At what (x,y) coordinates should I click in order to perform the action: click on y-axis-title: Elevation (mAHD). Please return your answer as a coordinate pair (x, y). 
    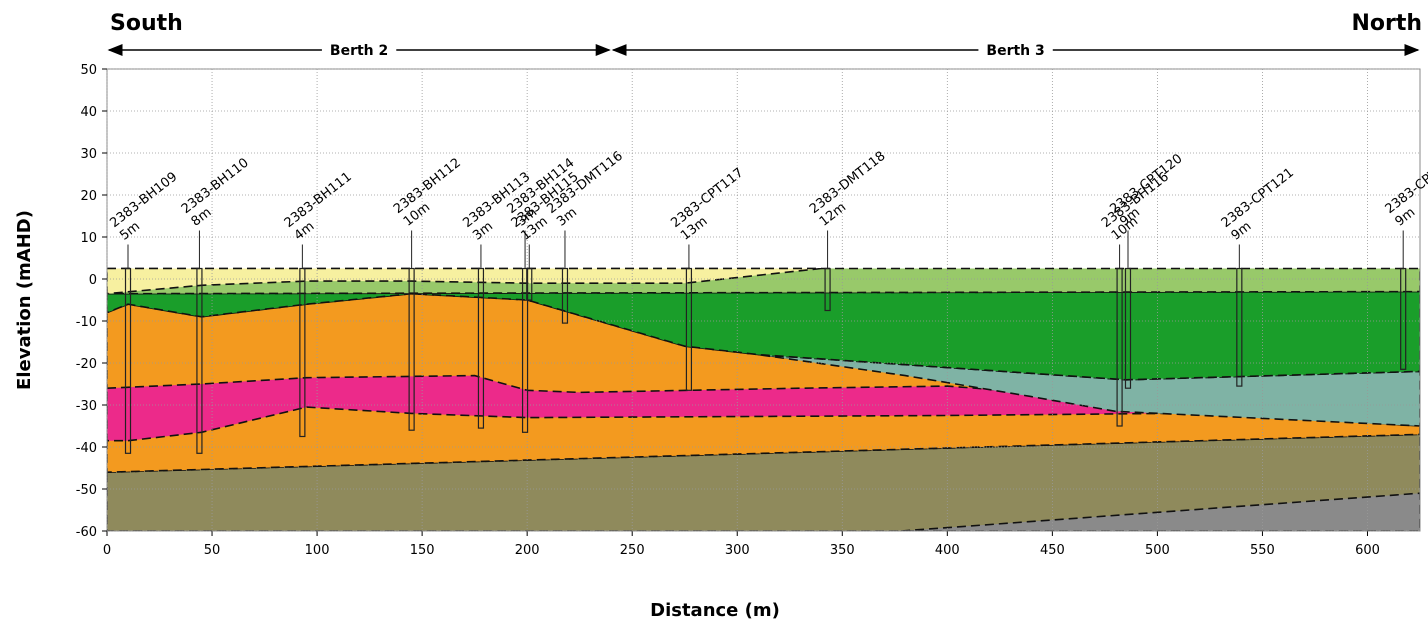
    Looking at the image, I should click on (24, 300).